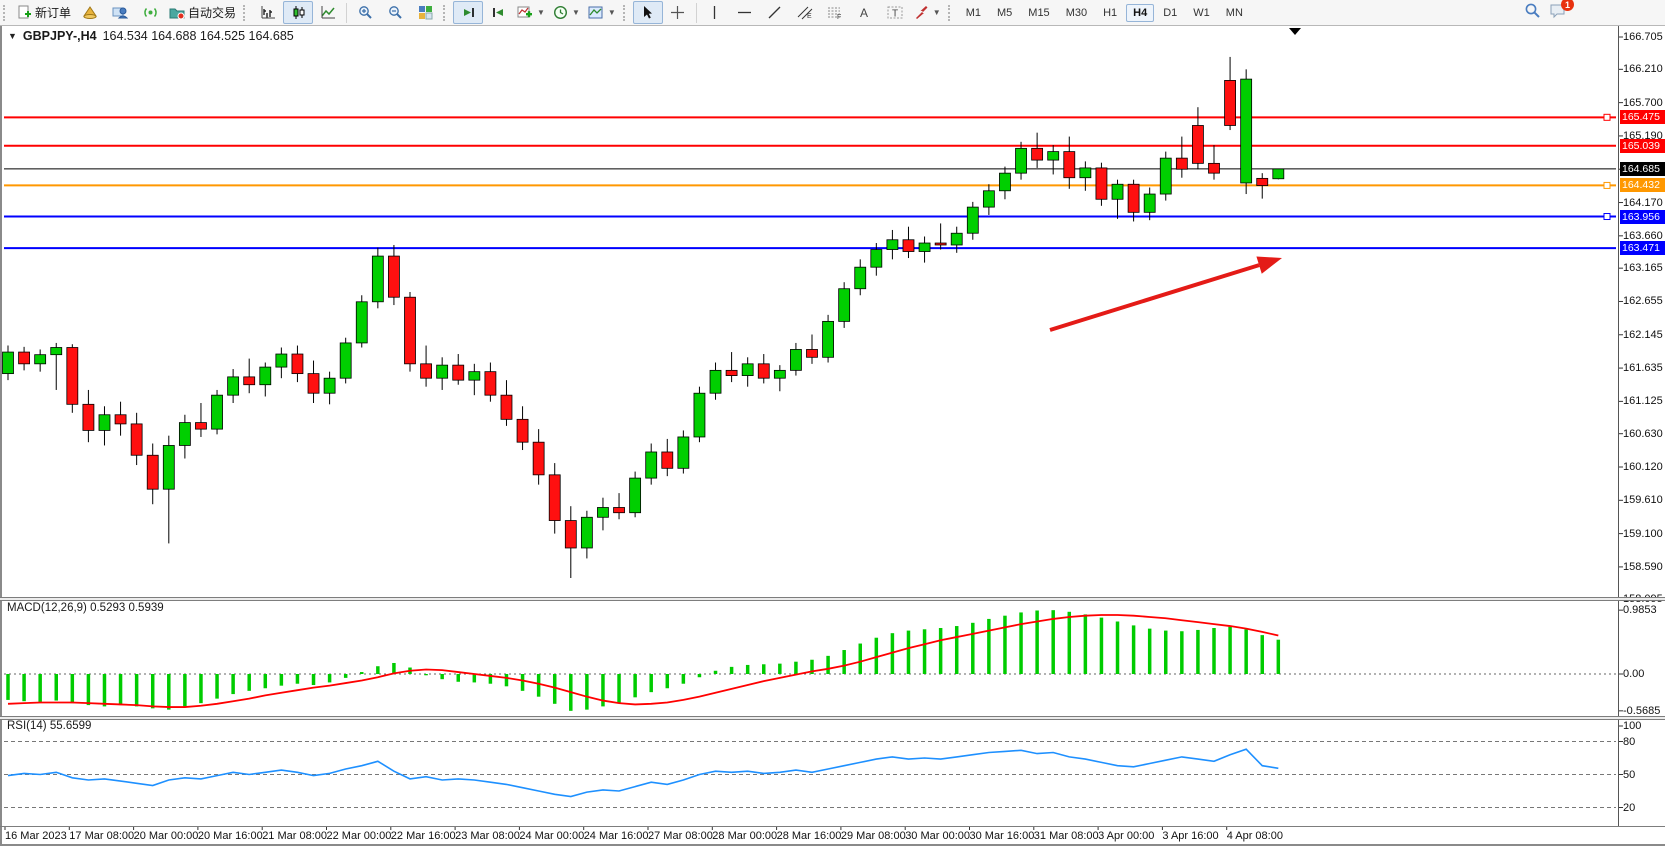  Describe the element at coordinates (395, 12) in the screenshot. I see `zoom-out-button` at that location.